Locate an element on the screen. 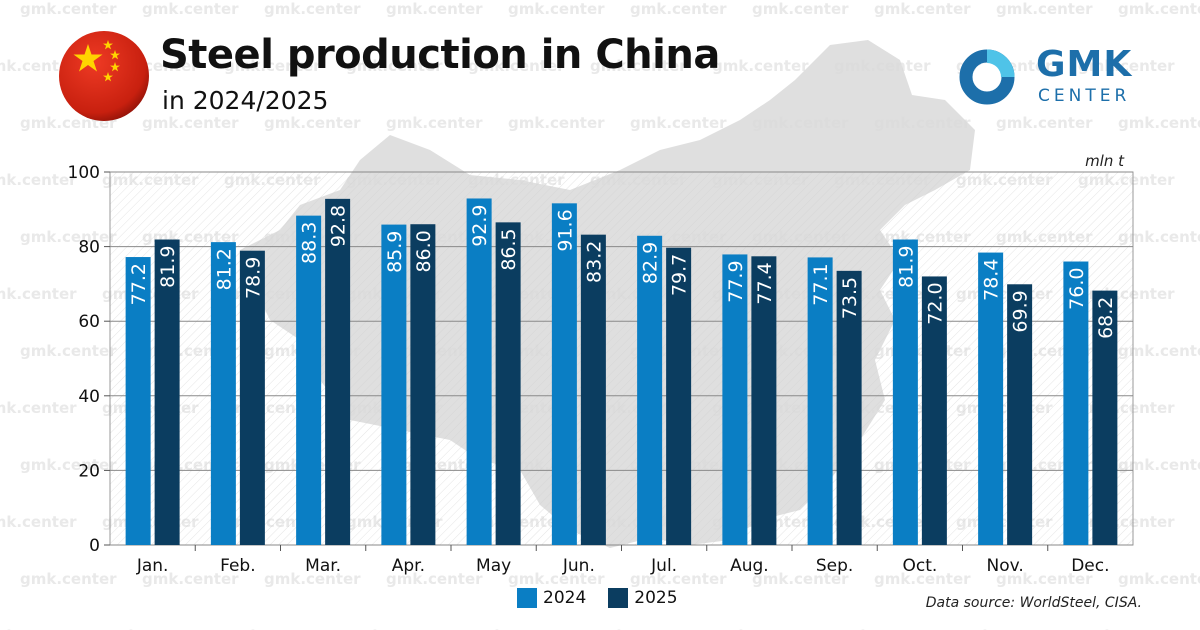 The image size is (1200, 630). chart-legend: 2024 2025 is located at coordinates (608, 598).